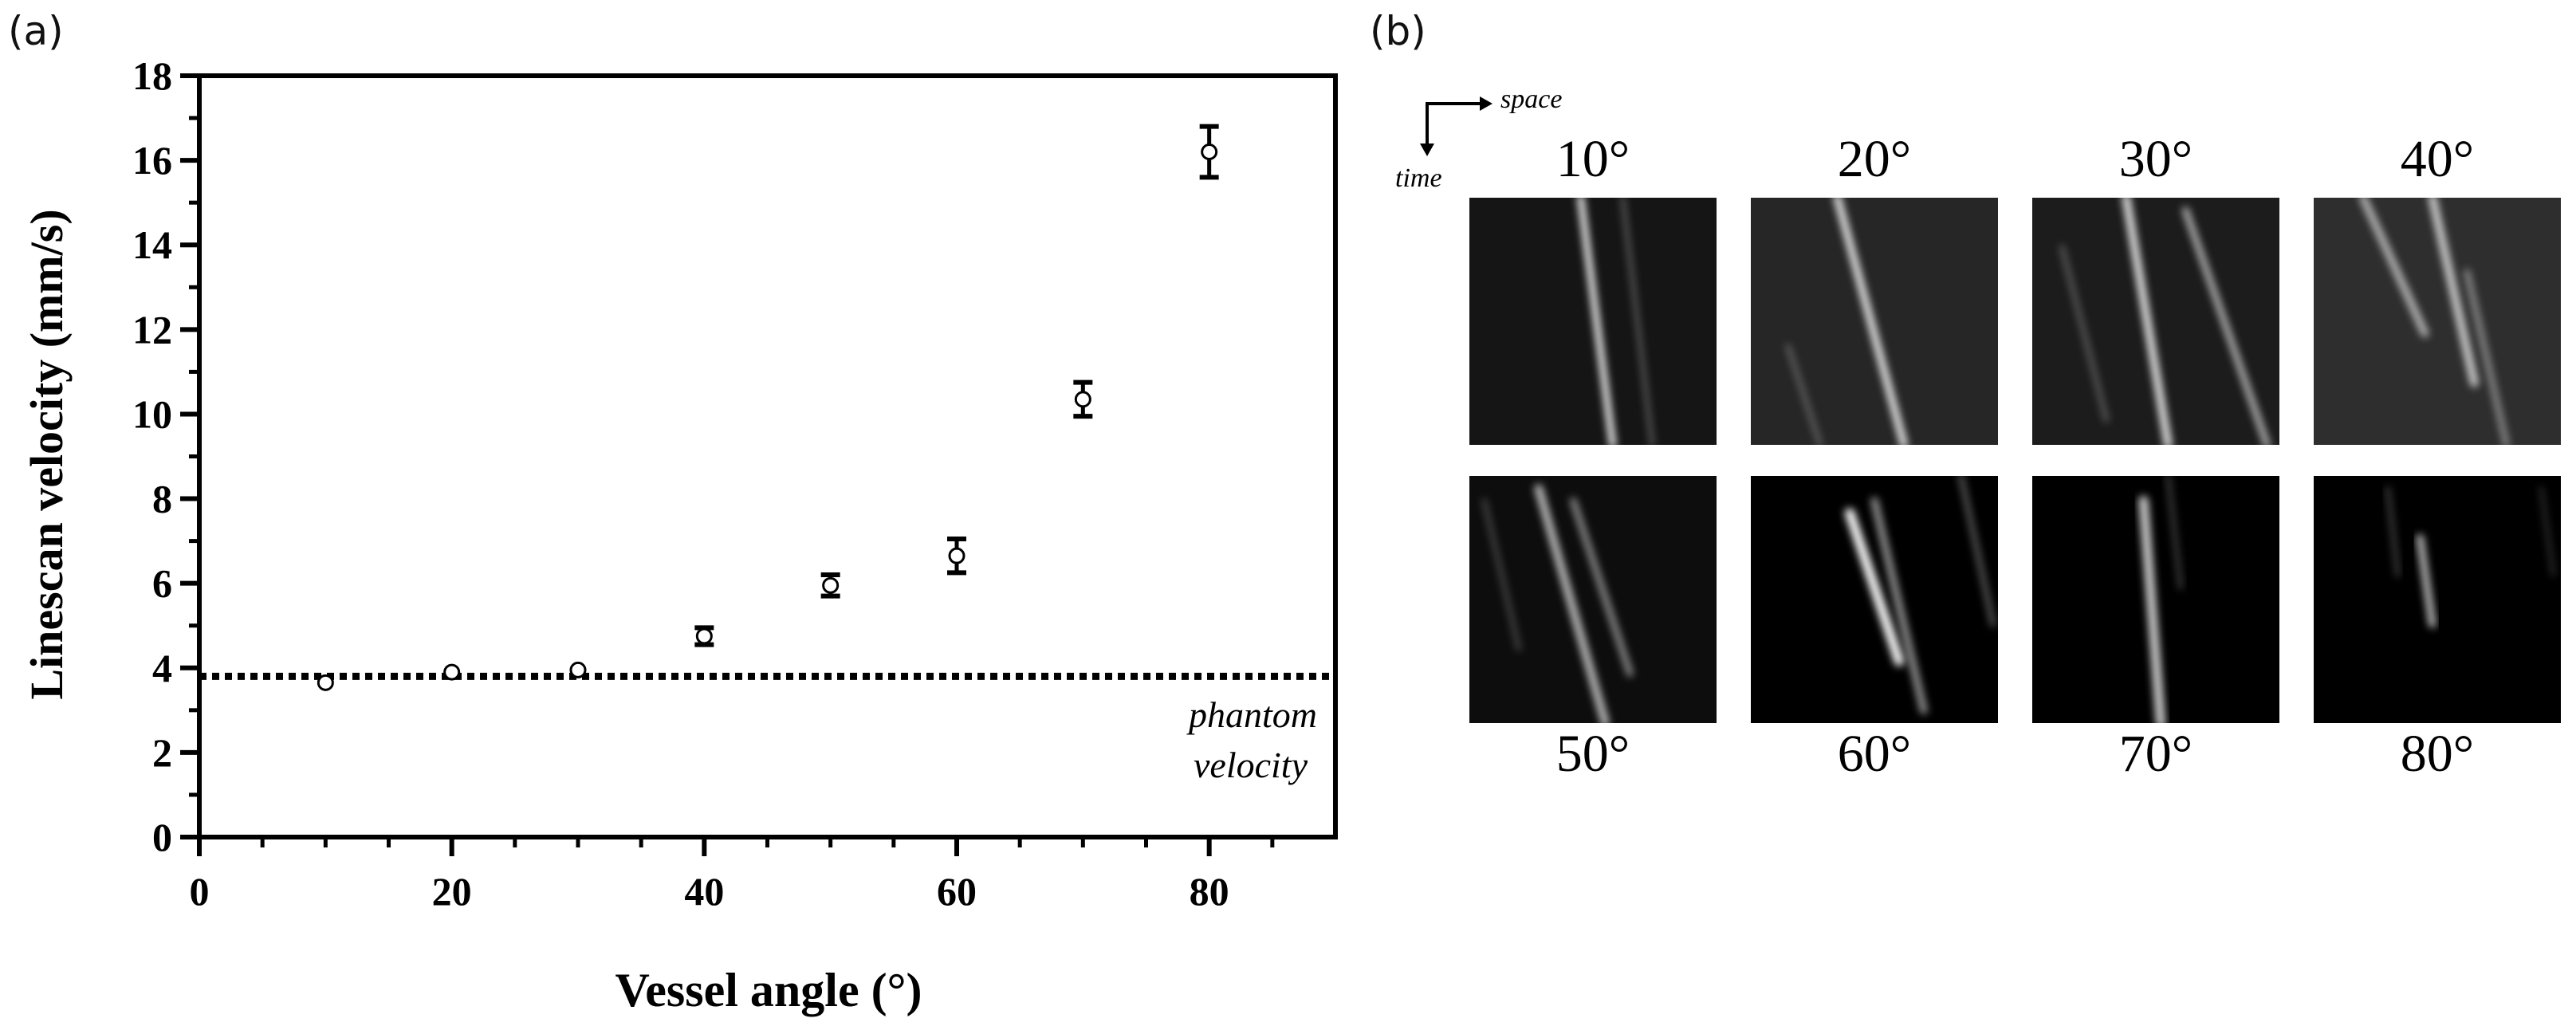  What do you see at coordinates (2438, 754) in the screenshot?
I see `linescan-angle-label: 80°` at bounding box center [2438, 754].